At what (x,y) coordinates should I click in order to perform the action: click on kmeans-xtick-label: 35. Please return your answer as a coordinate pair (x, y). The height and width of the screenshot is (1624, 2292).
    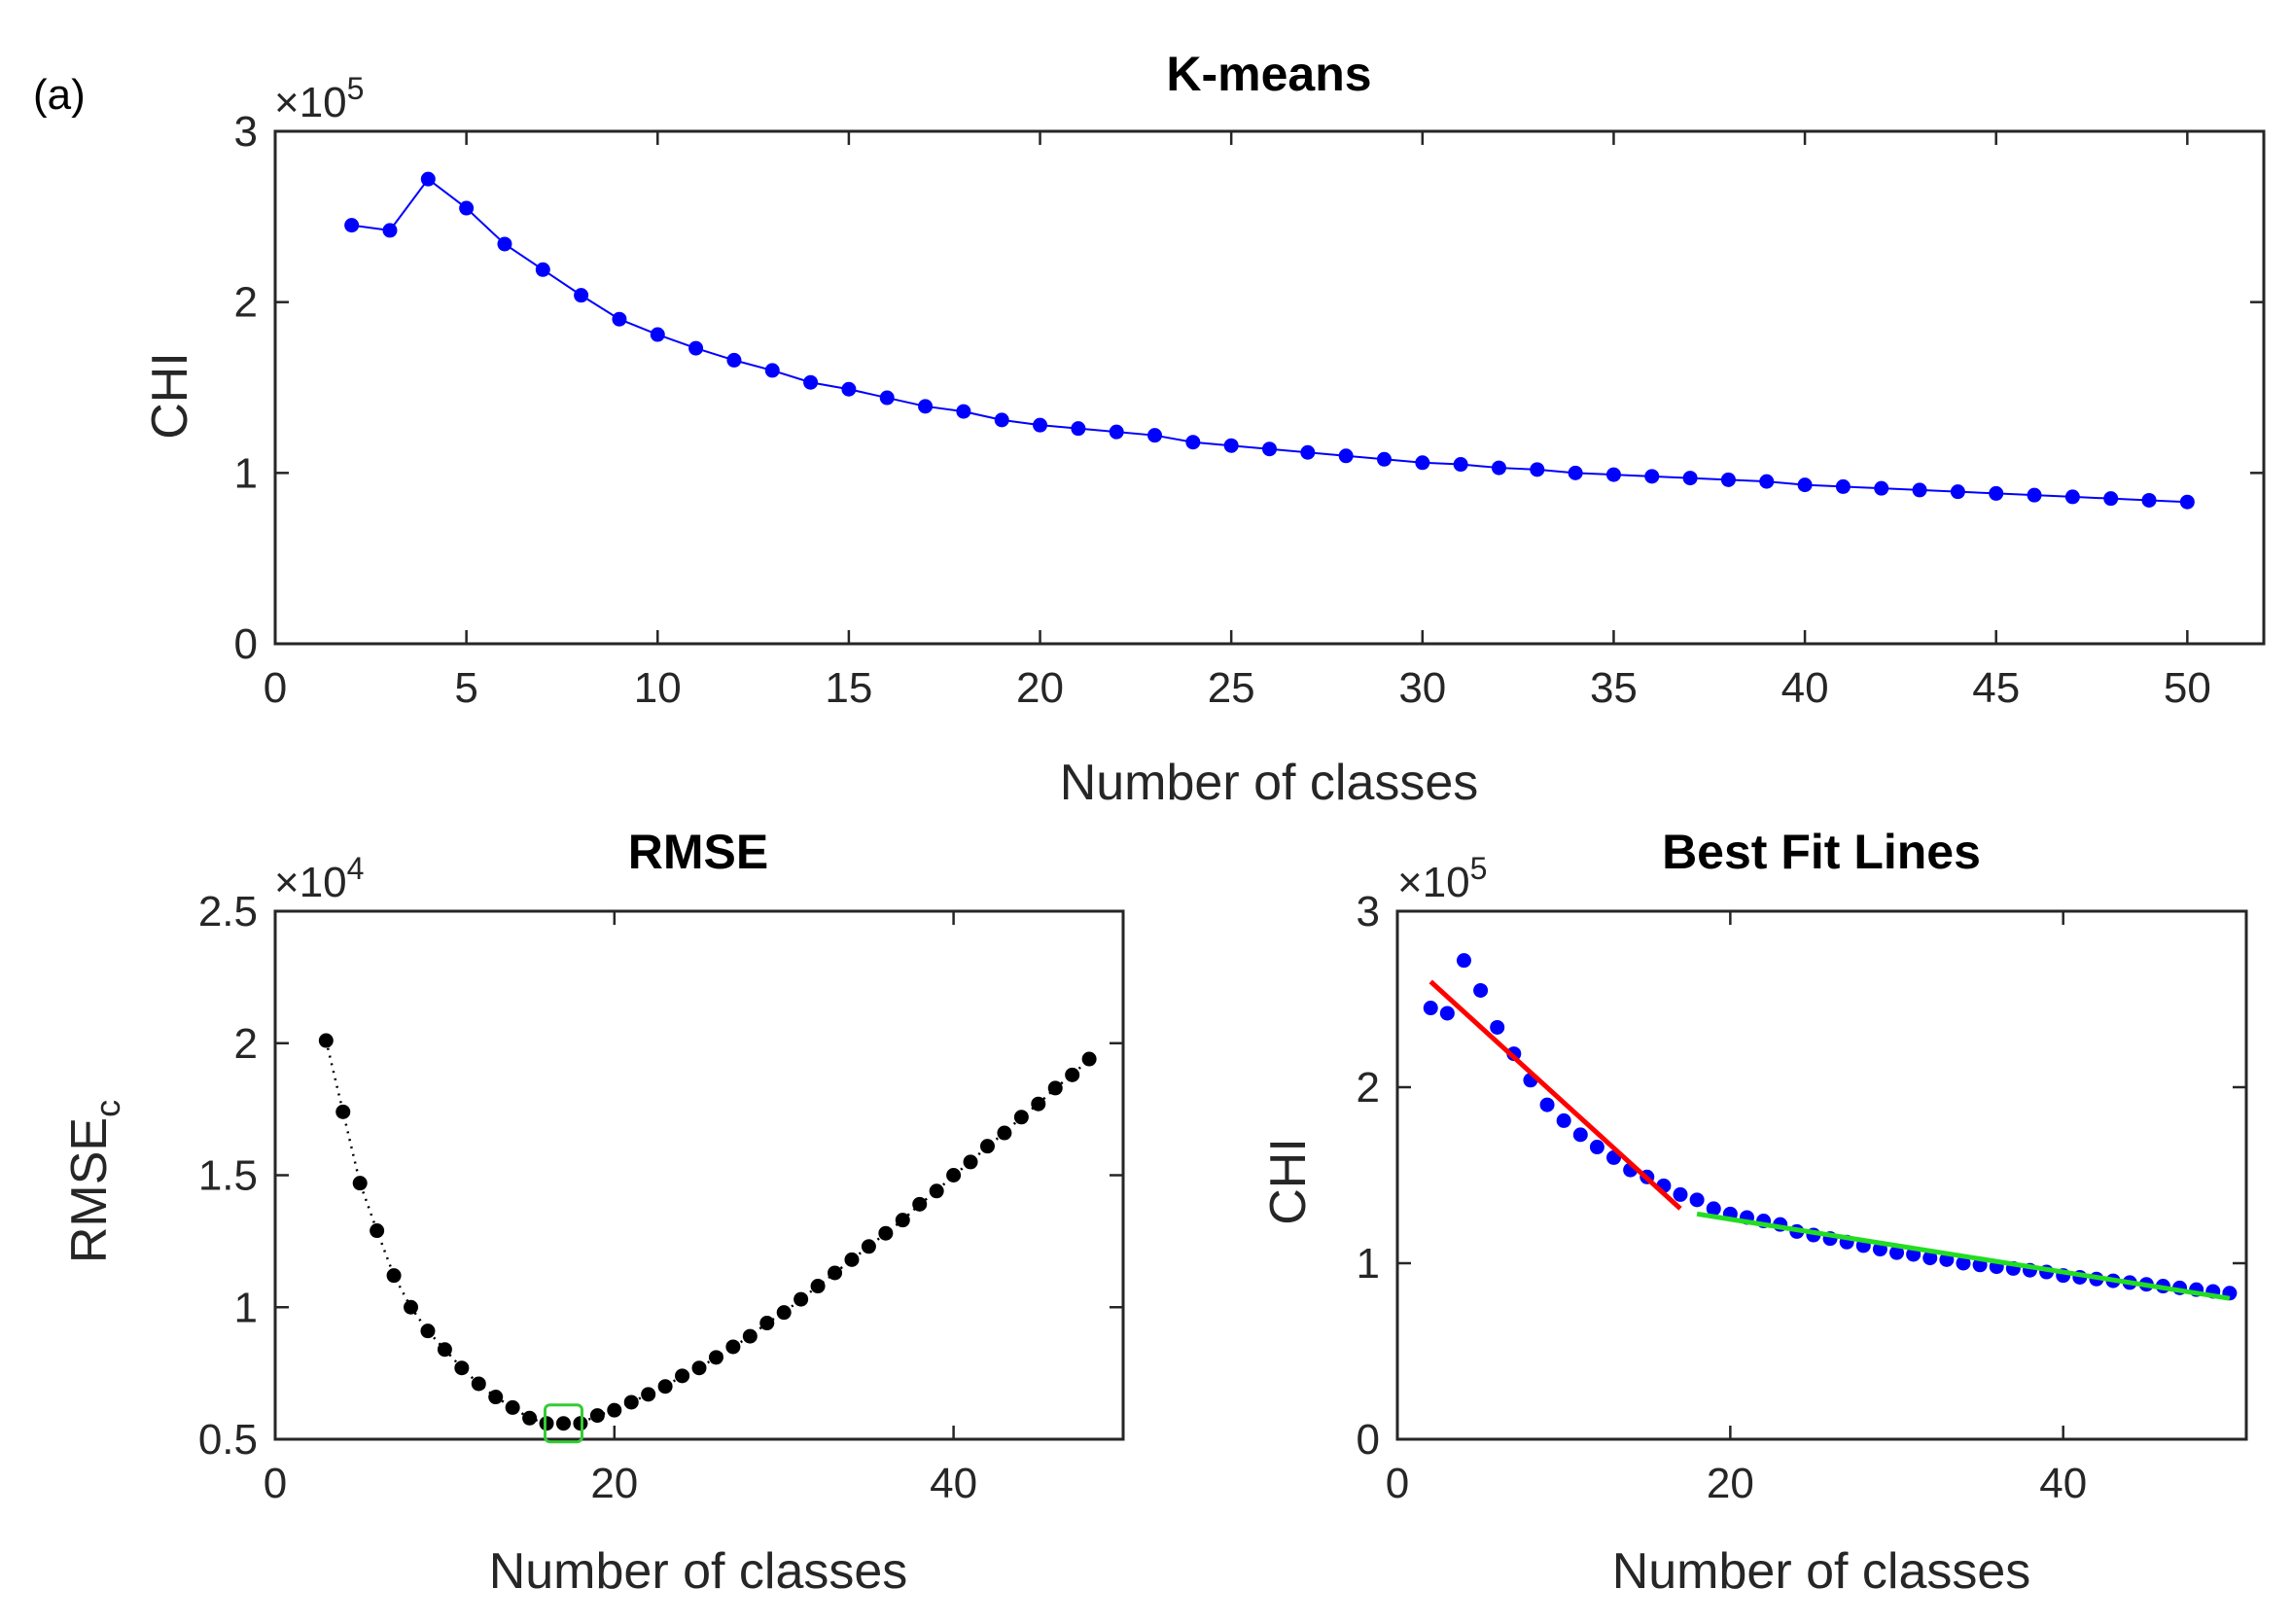
    Looking at the image, I should click on (1614, 688).